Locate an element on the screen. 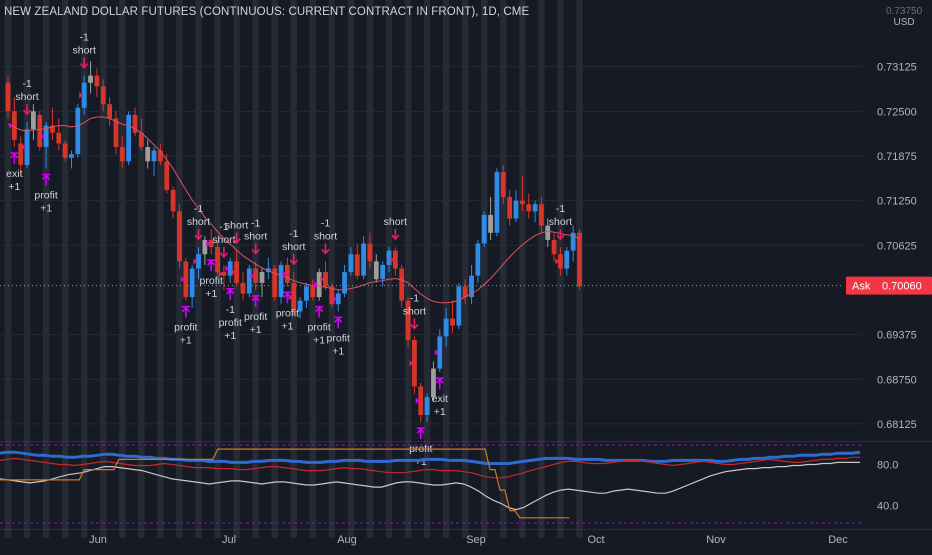 The height and width of the screenshot is (555, 932). y-tick-label: 0.72500 is located at coordinates (897, 112).